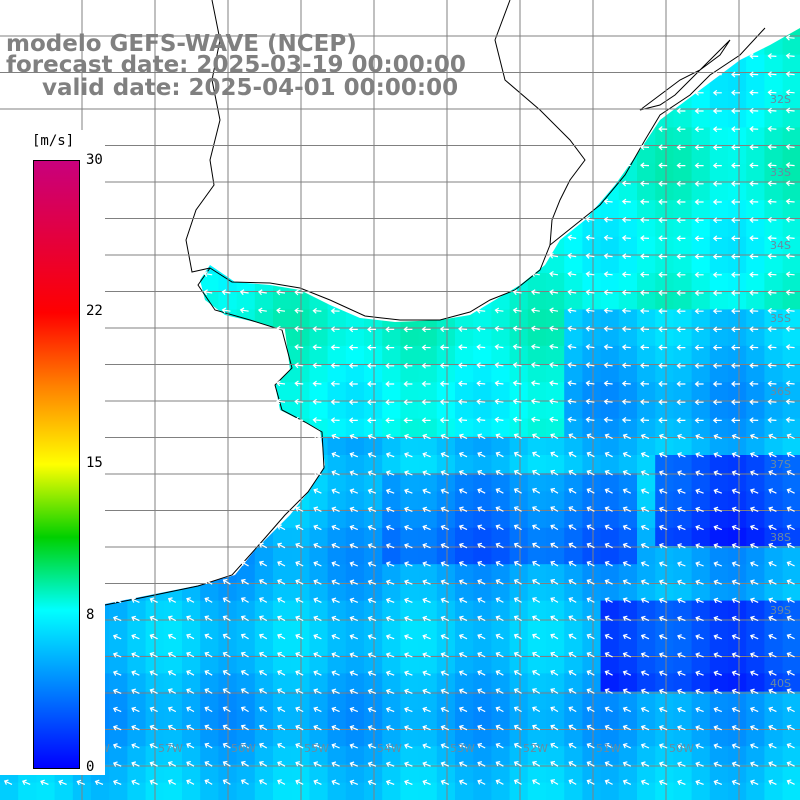 The image size is (800, 800). I want to click on latitude-label: 33S, so click(780, 172).